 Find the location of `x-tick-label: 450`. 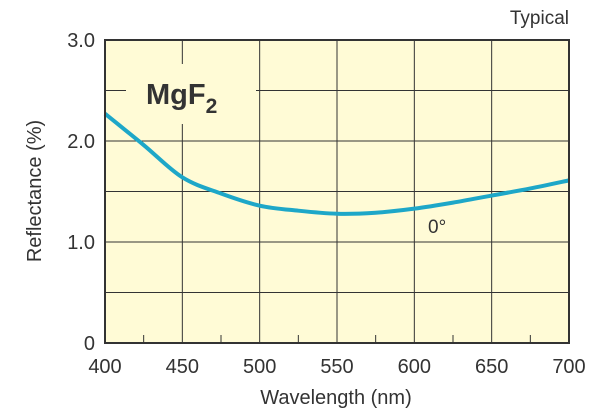

x-tick-label: 450 is located at coordinates (182, 367).